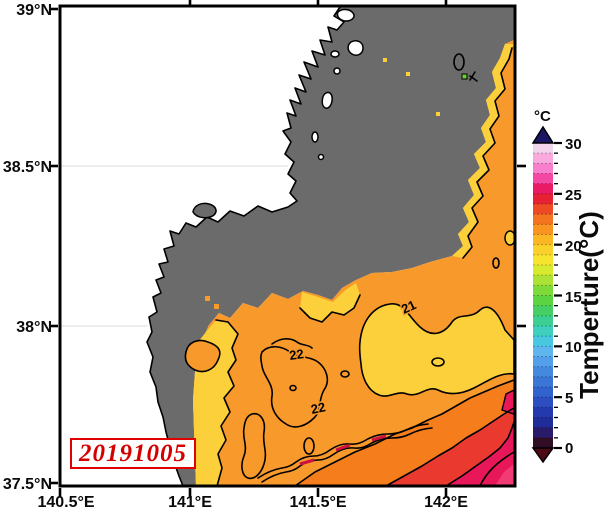 This screenshot has height=512, width=614. What do you see at coordinates (133, 453) in the screenshot?
I see `date-stamp: 20191005` at bounding box center [133, 453].